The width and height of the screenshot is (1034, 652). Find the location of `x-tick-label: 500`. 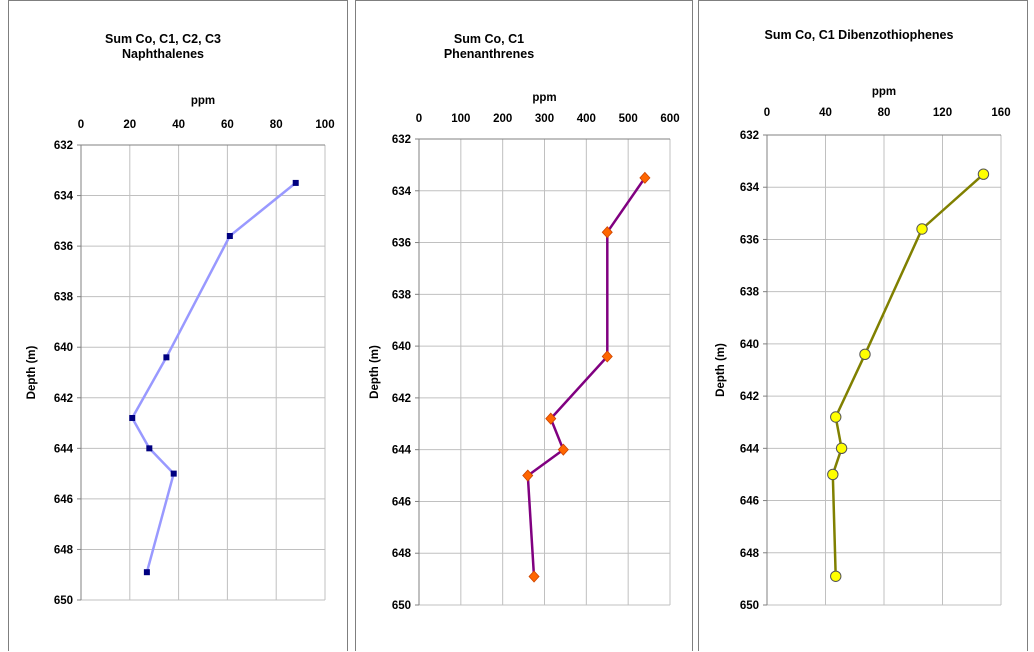

x-tick-label: 500 is located at coordinates (628, 119).